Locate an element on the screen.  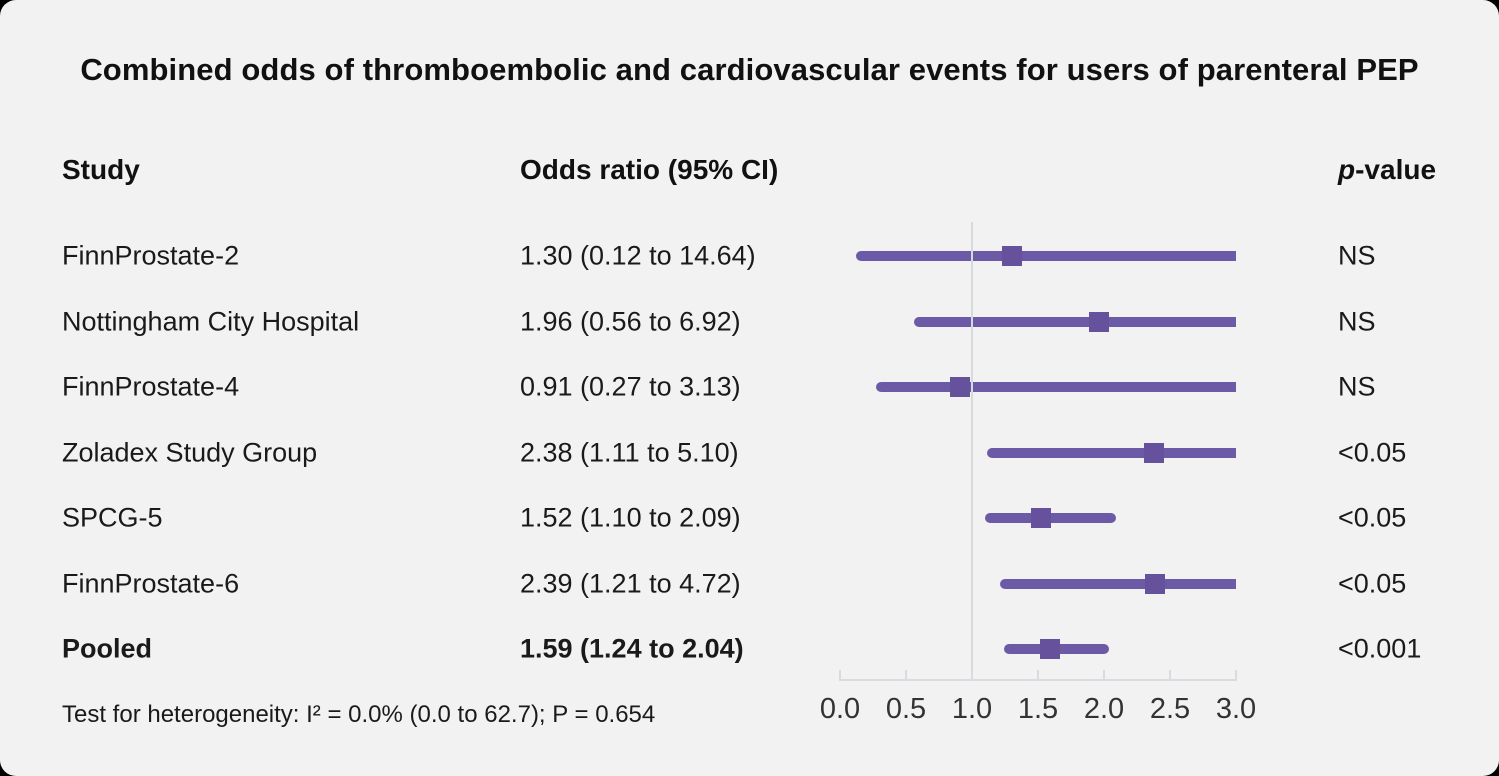
p-value-header-italic-p: p is located at coordinates (1347, 169).